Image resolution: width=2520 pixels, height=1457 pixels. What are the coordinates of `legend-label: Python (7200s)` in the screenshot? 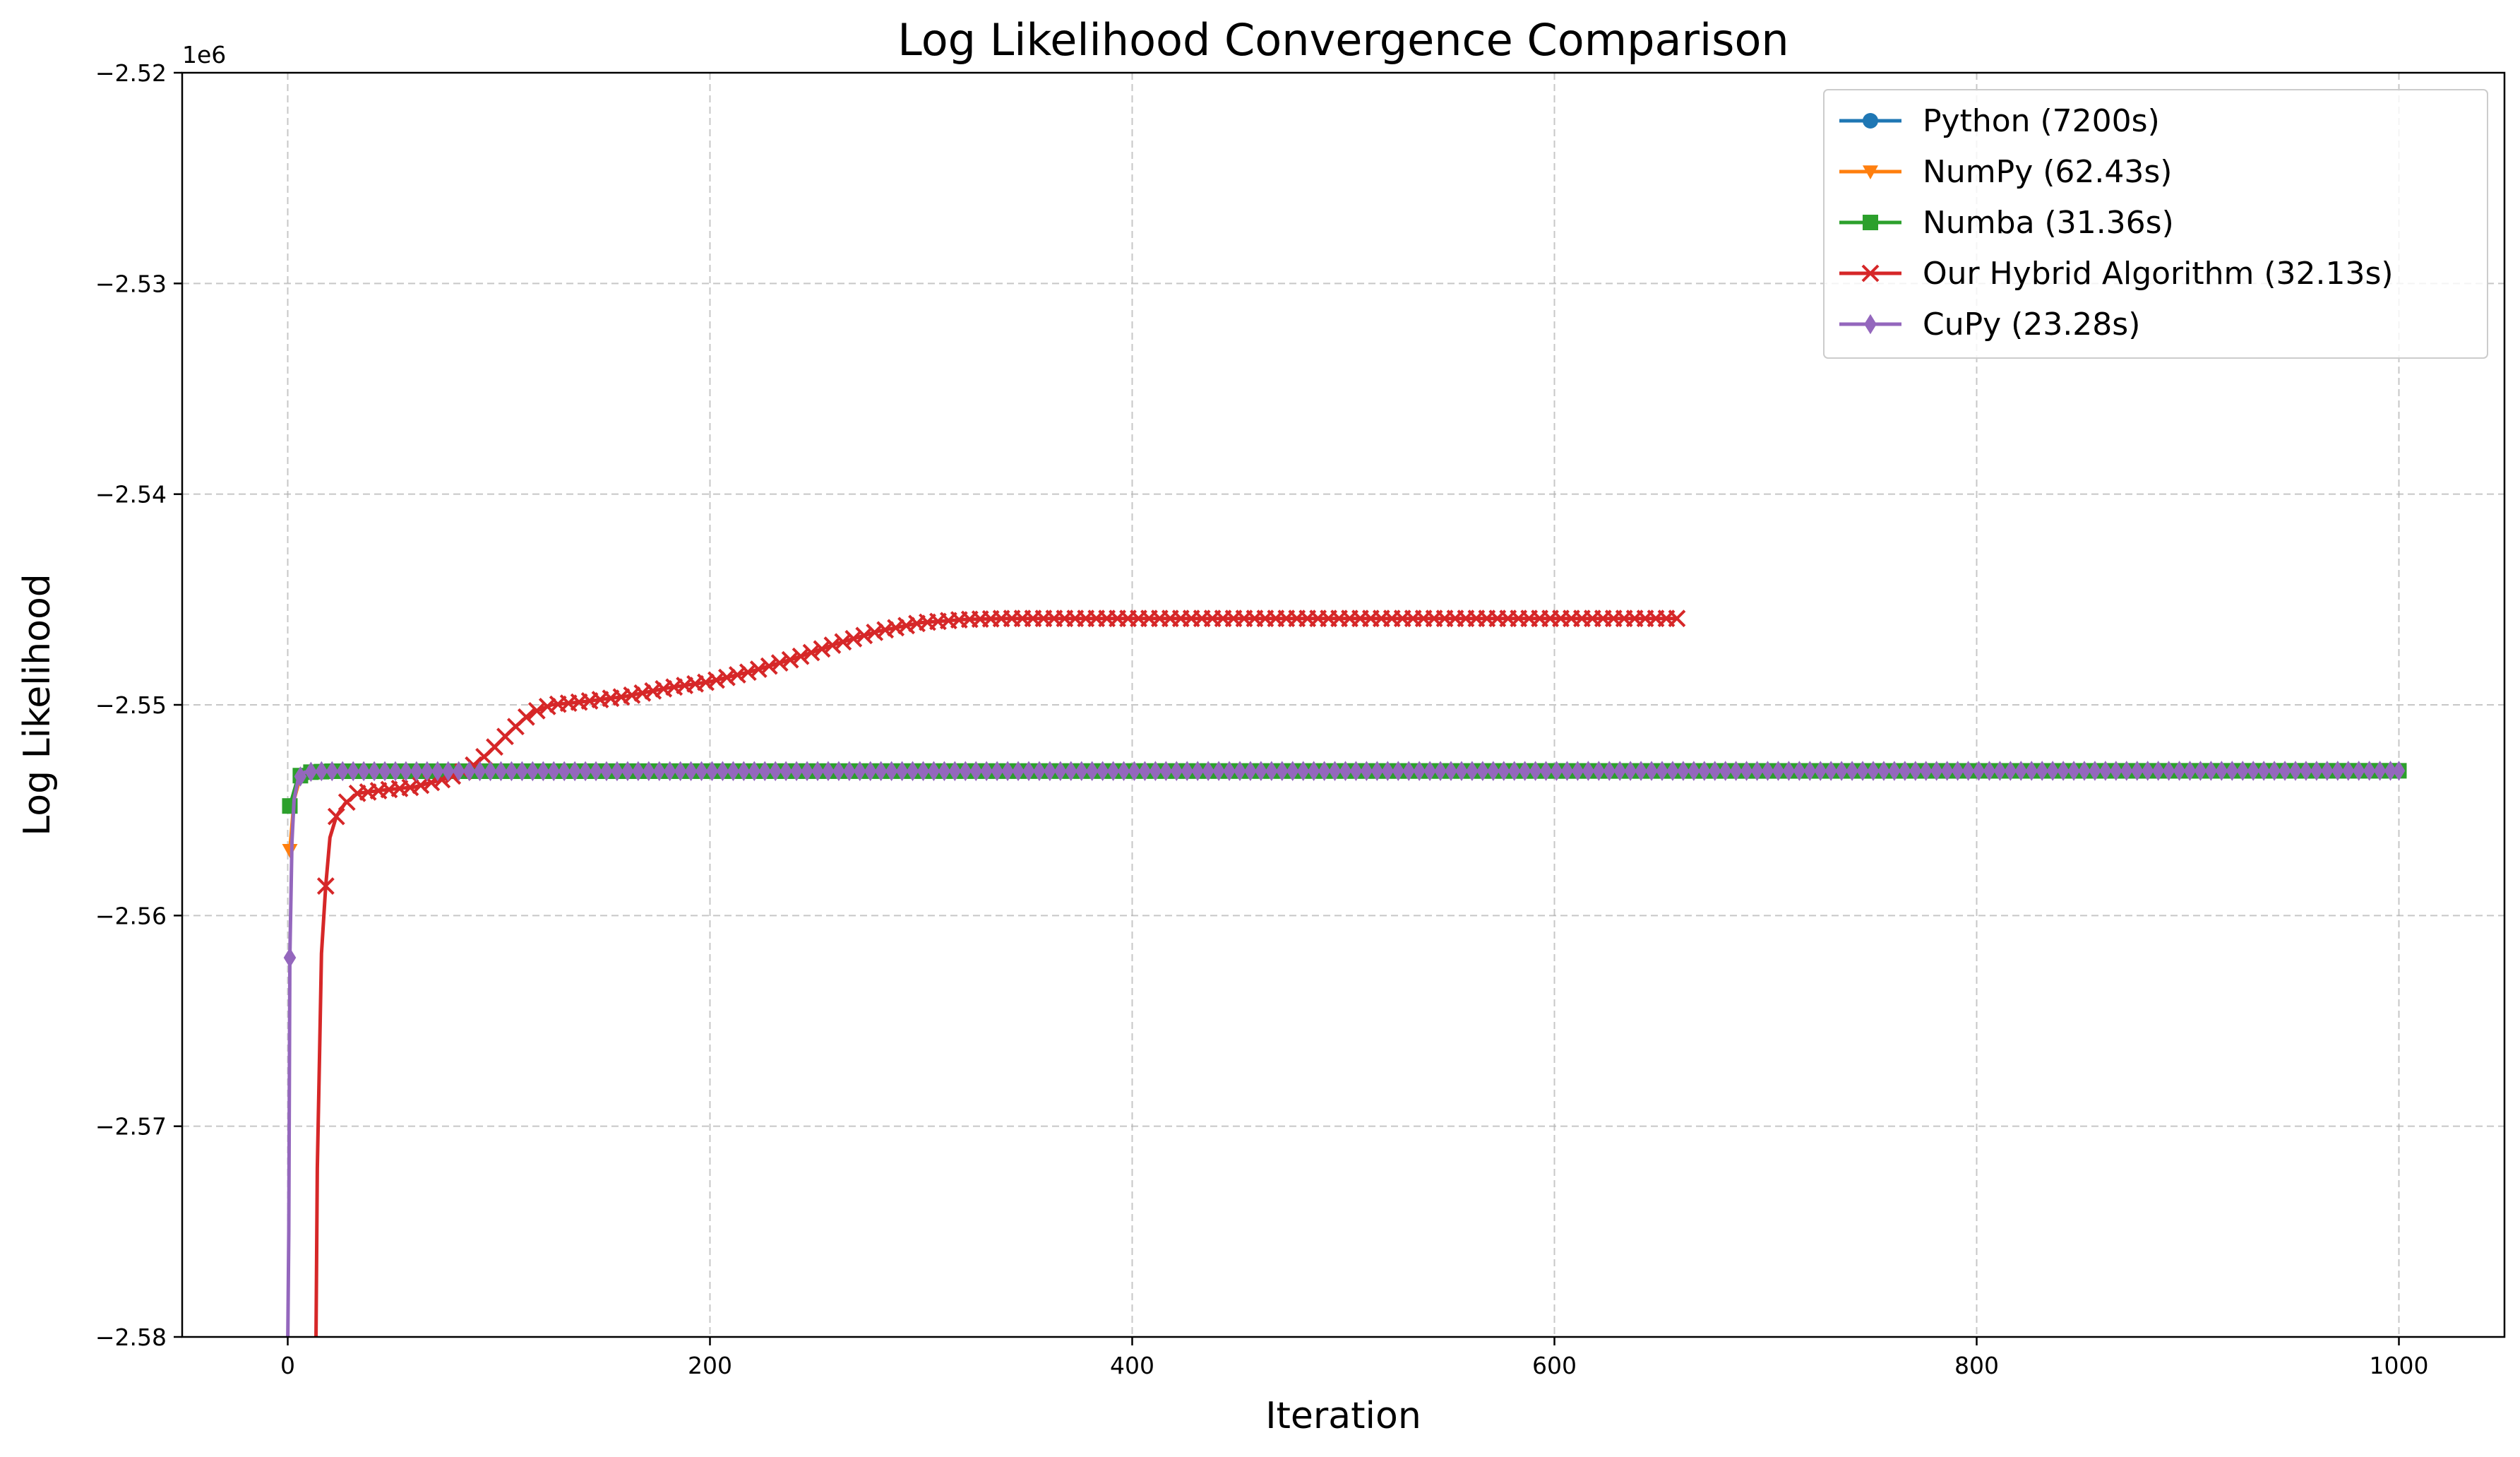 It's located at (2041, 121).